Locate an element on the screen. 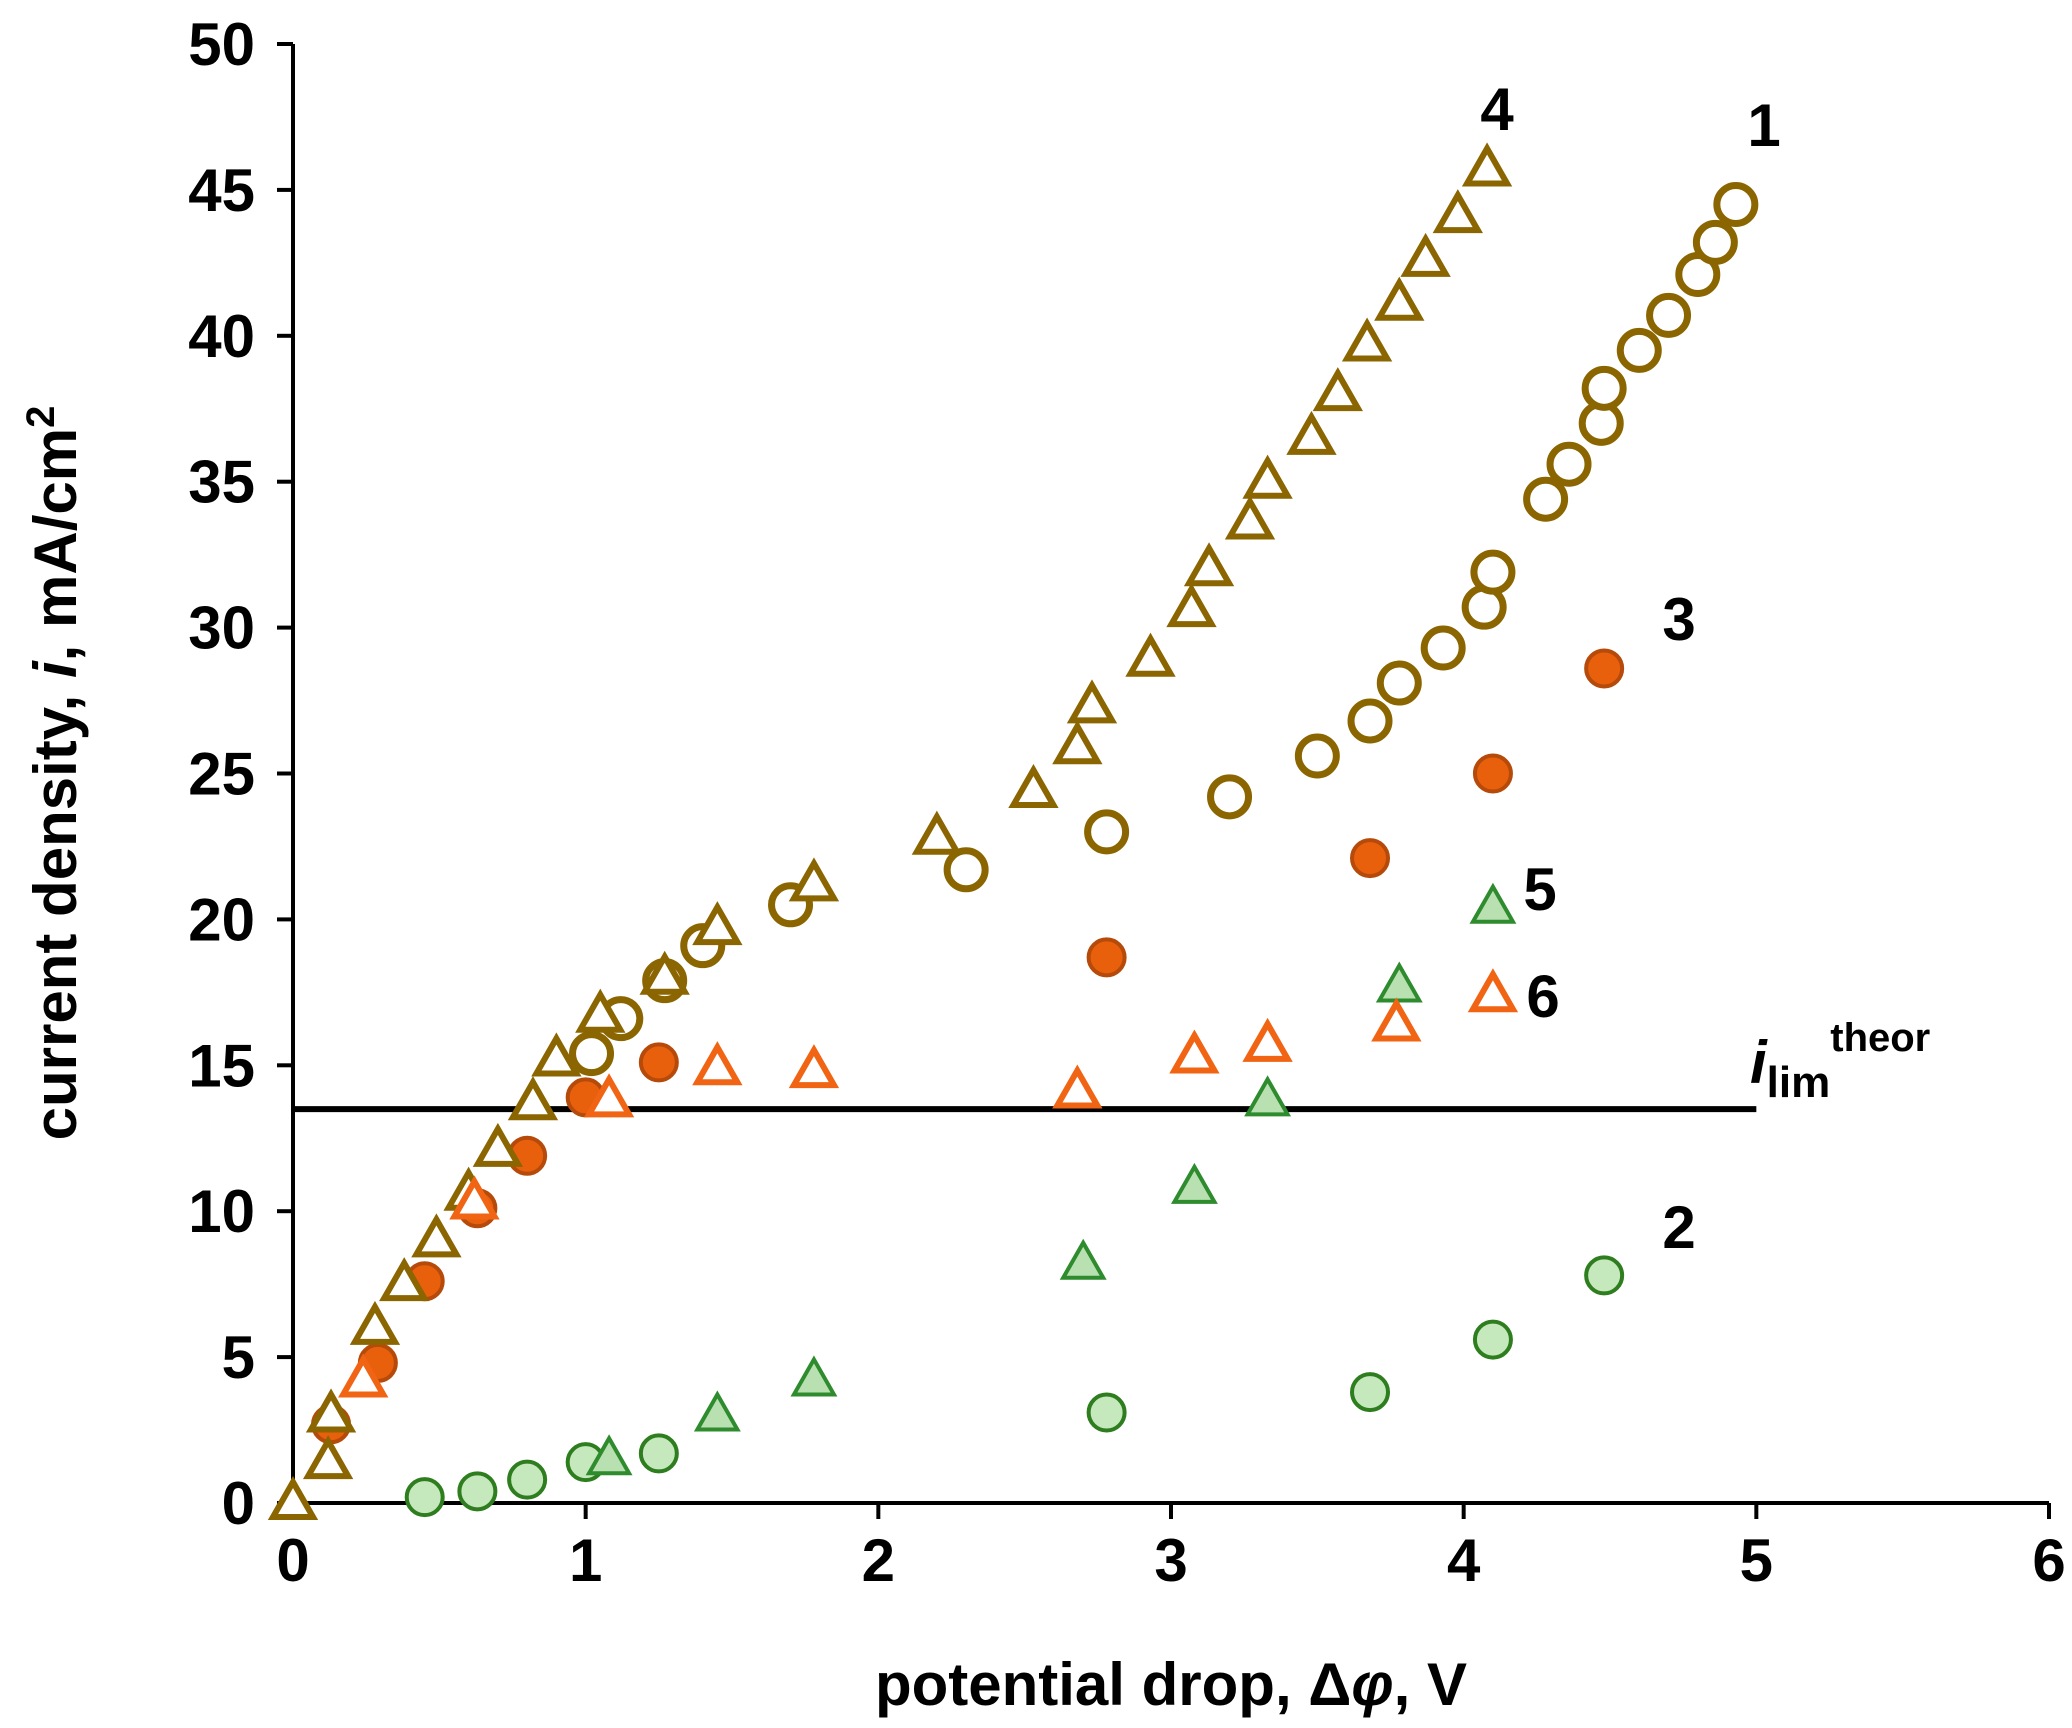 This screenshot has width=2072, height=1728. series-label-6: 6 is located at coordinates (1542, 996).